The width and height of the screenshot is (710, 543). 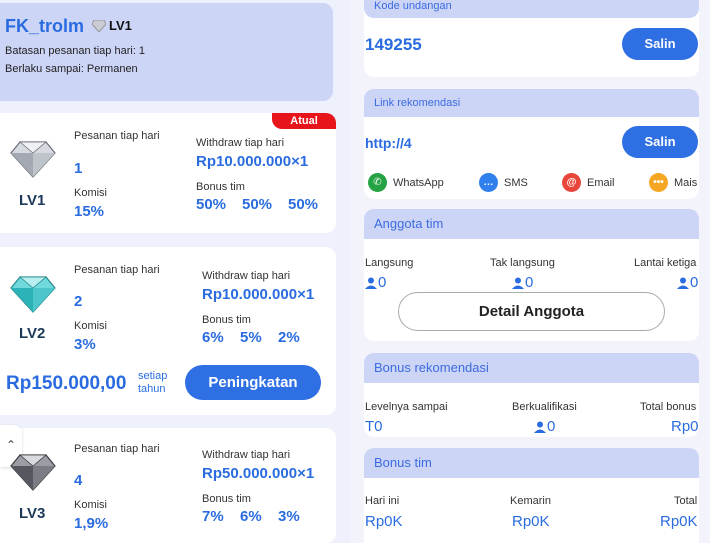 I want to click on today-value: Rp0K, so click(x=384, y=521).